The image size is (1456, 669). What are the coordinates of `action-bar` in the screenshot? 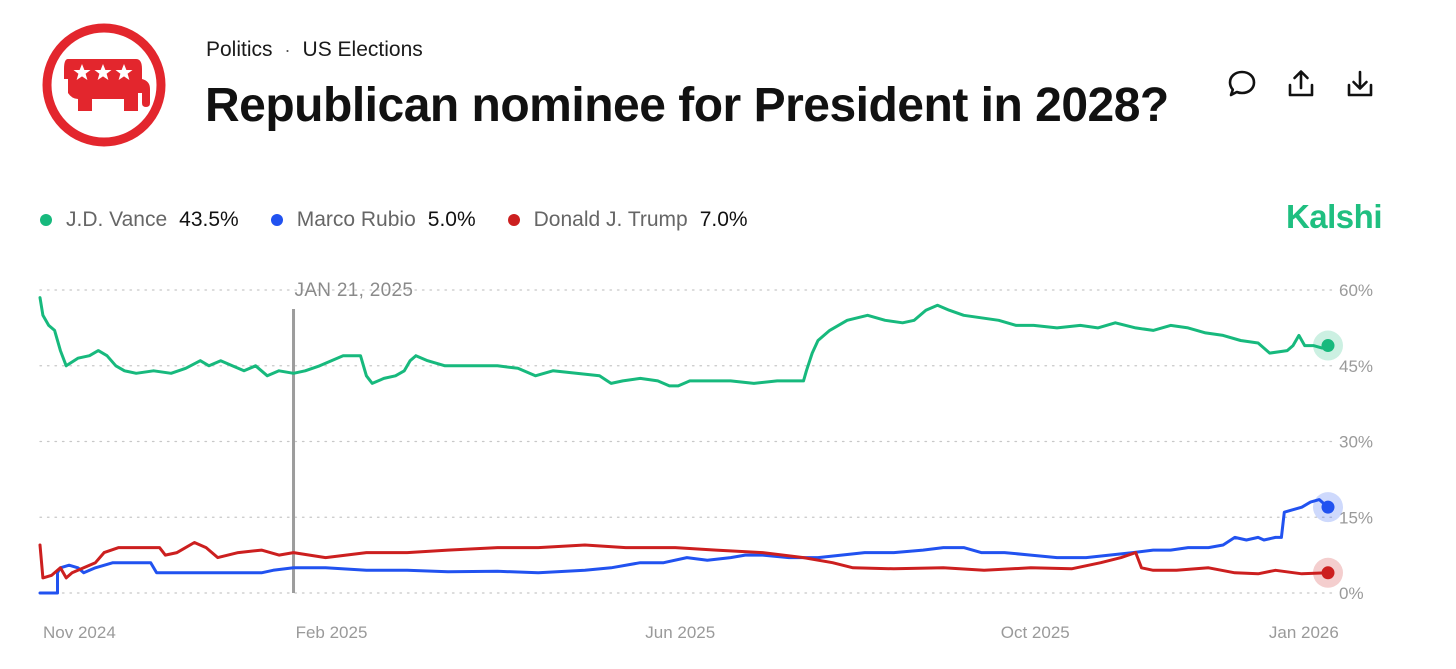 It's located at (1301, 84).